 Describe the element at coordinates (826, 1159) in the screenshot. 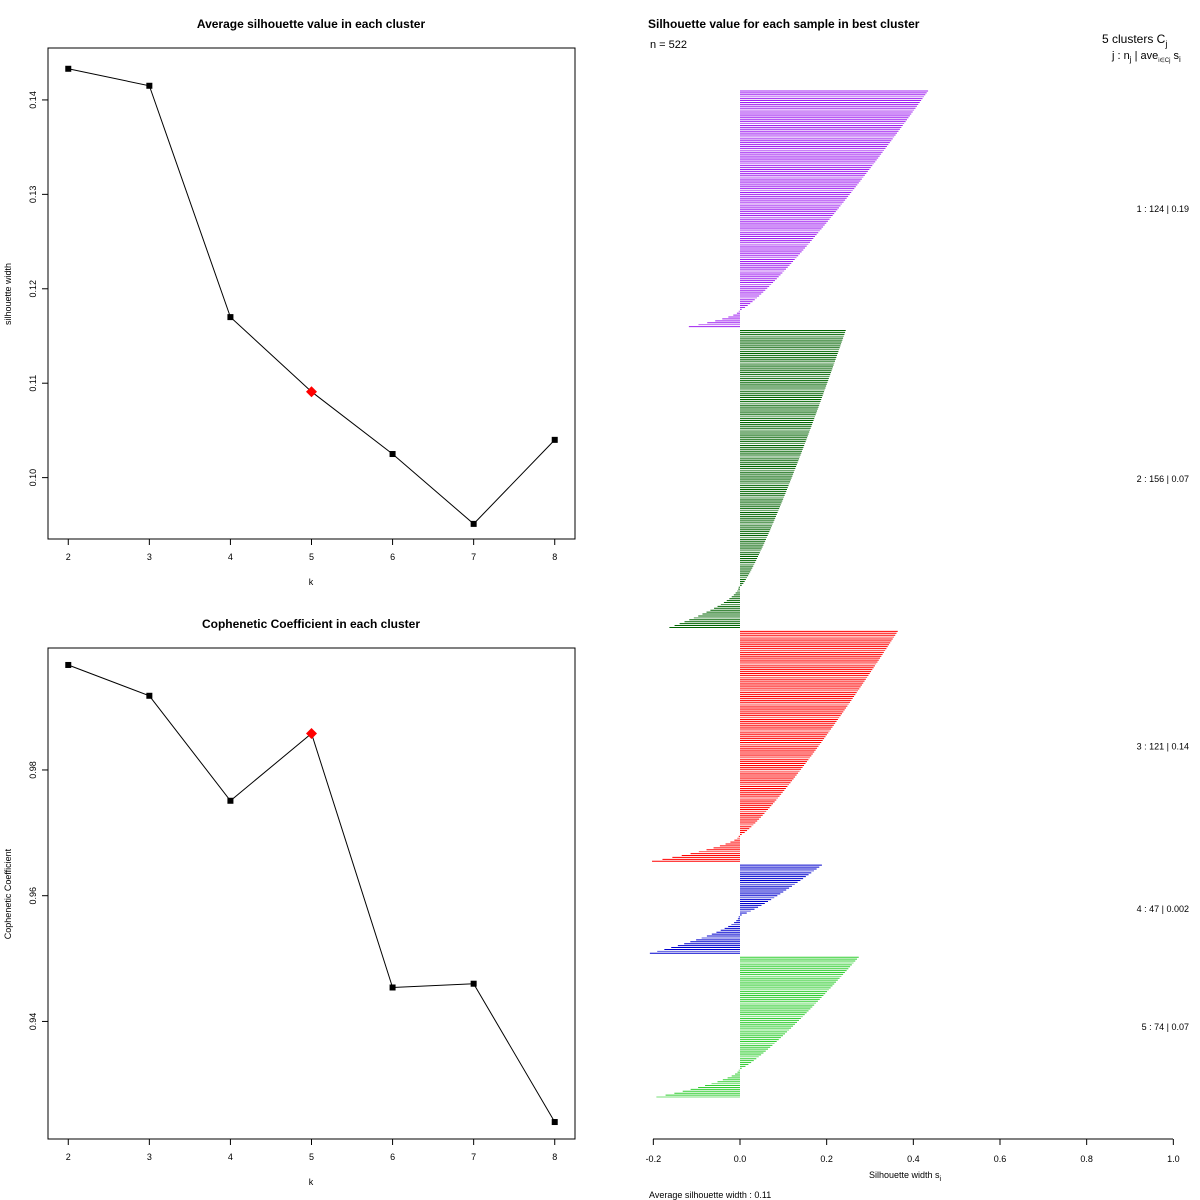

I see `x-tick-label: 0.2` at that location.